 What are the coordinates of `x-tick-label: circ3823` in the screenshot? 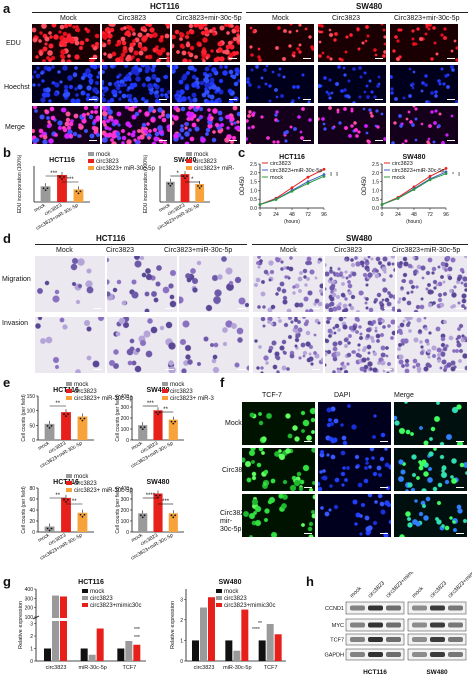 It's located at (204, 668).